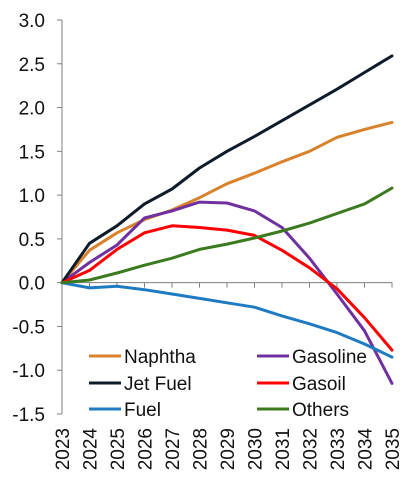 The width and height of the screenshot is (414, 489). What do you see at coordinates (28, 415) in the screenshot?
I see `y-tick-label: -1.5` at bounding box center [28, 415].